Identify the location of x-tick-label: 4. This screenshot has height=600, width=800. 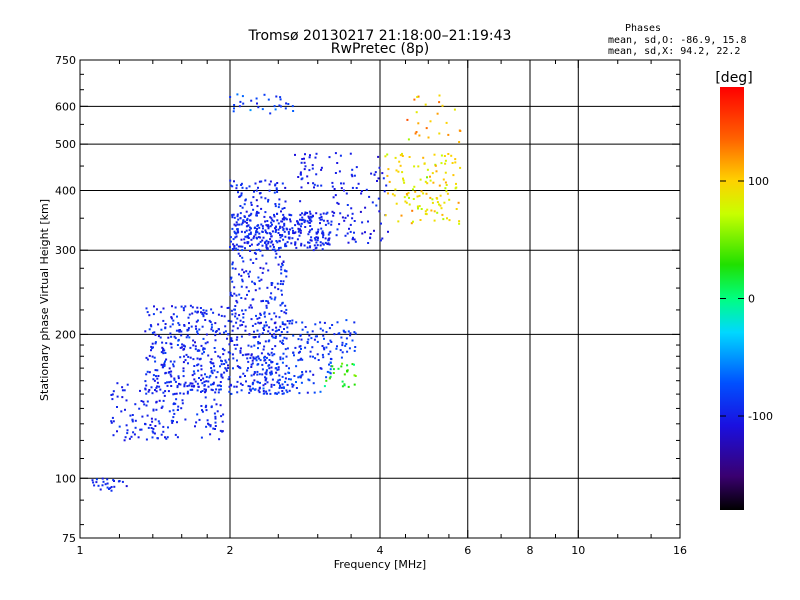
(380, 550).